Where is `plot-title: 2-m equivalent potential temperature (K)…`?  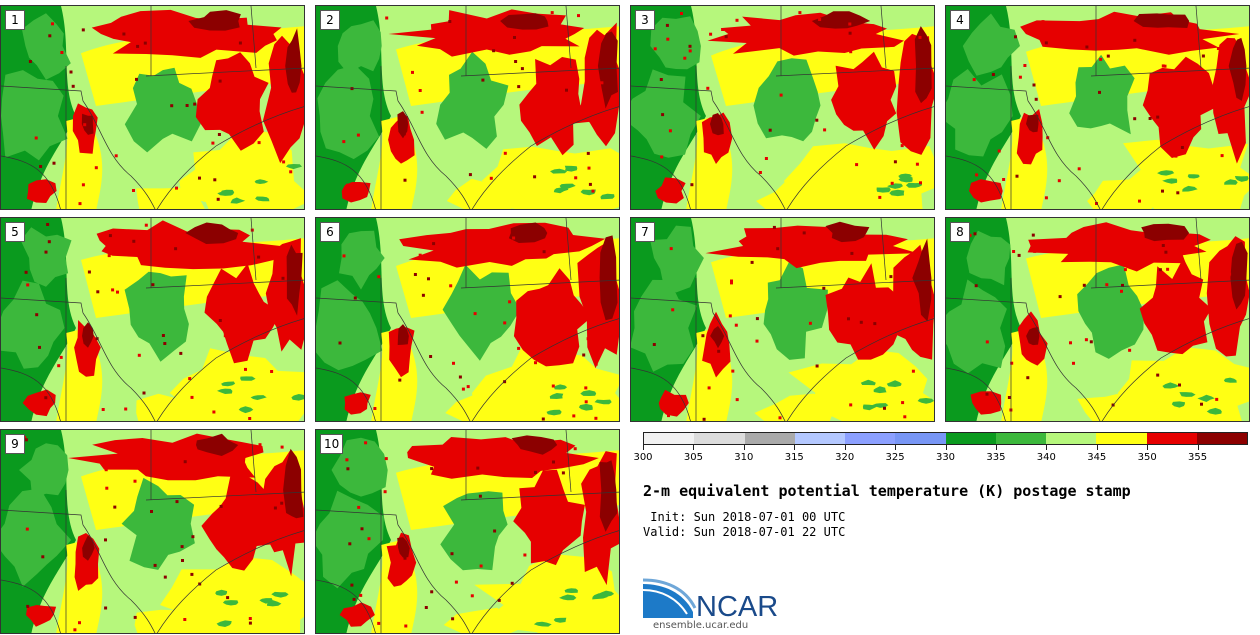 plot-title: 2-m equivalent potential temperature (K)… is located at coordinates (887, 491).